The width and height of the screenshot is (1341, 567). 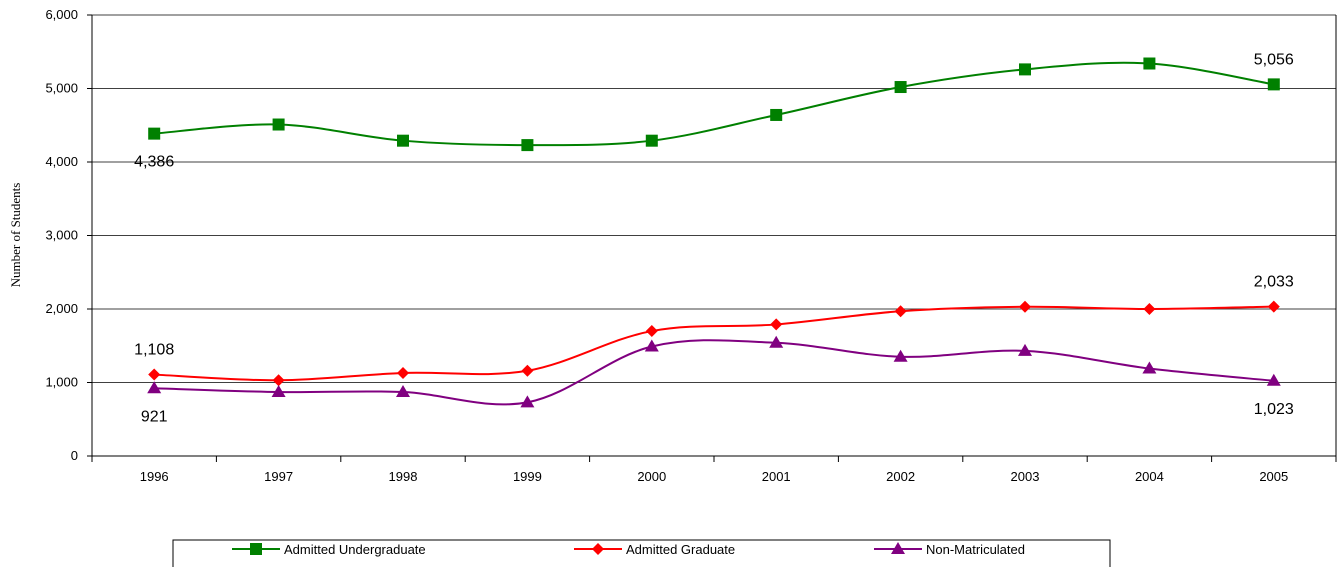 I want to click on legend-label: Non-Matriculated, so click(x=975, y=549).